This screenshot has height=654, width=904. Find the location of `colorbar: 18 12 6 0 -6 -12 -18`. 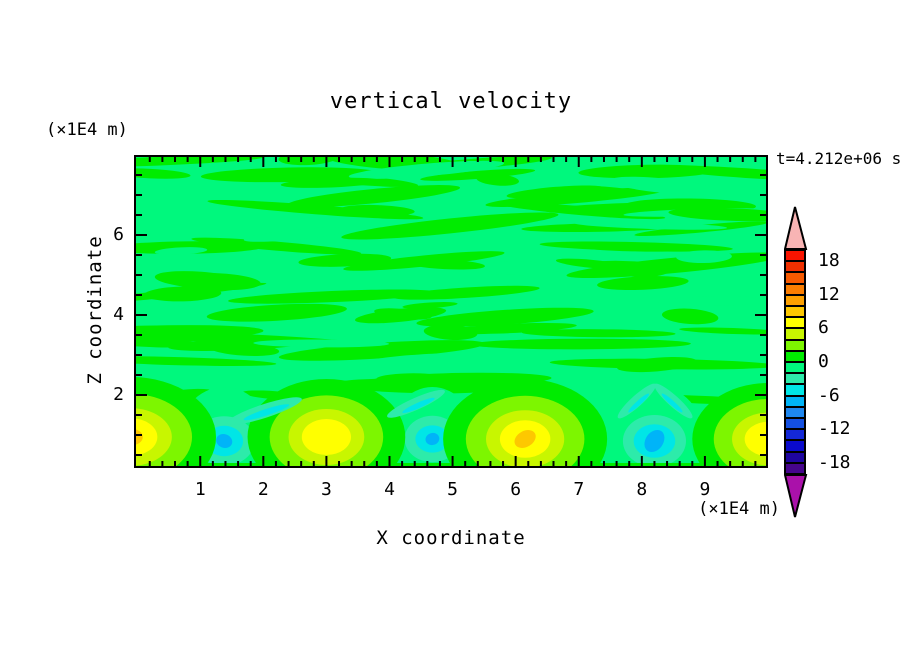

colorbar: 18 12 6 0 -6 -12 -18 is located at coordinates (819, 362).